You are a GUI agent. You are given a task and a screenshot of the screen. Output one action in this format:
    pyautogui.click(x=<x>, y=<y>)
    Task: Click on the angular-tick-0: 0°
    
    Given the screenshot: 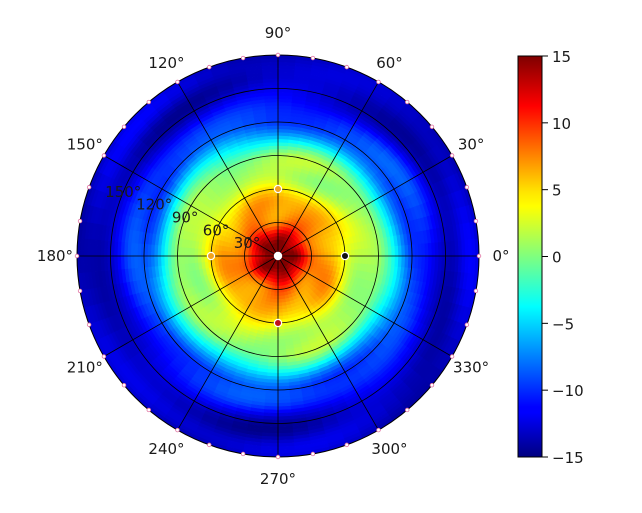 What is the action you would take?
    pyautogui.click(x=500, y=256)
    